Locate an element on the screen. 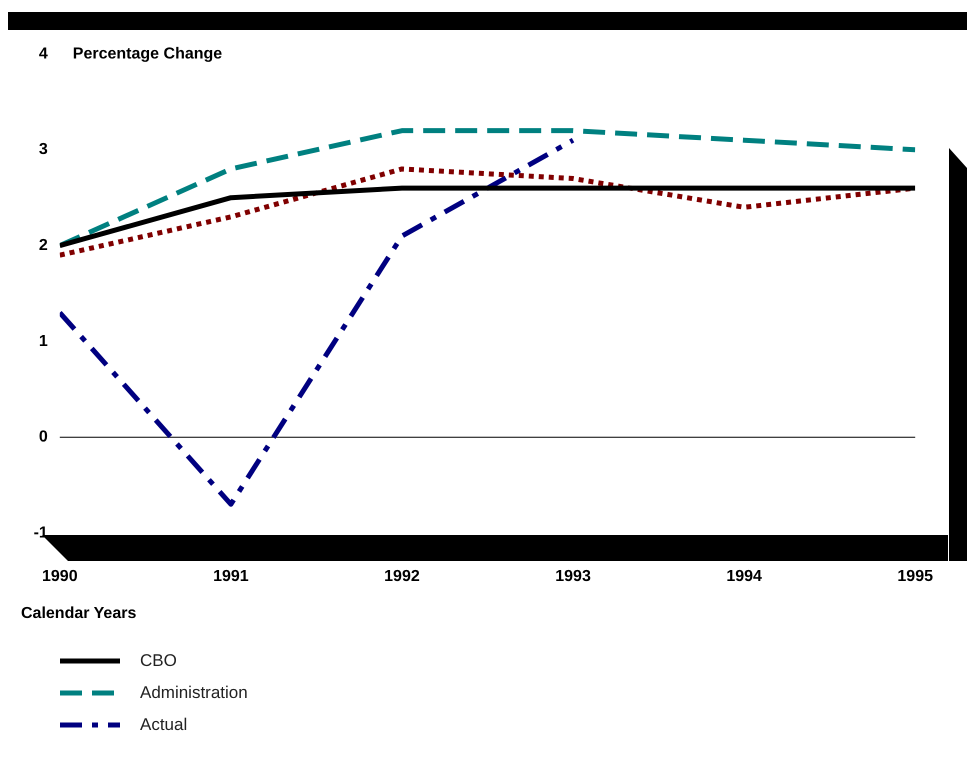 This screenshot has width=975, height=776. x-tick-label: 1993 is located at coordinates (573, 577).